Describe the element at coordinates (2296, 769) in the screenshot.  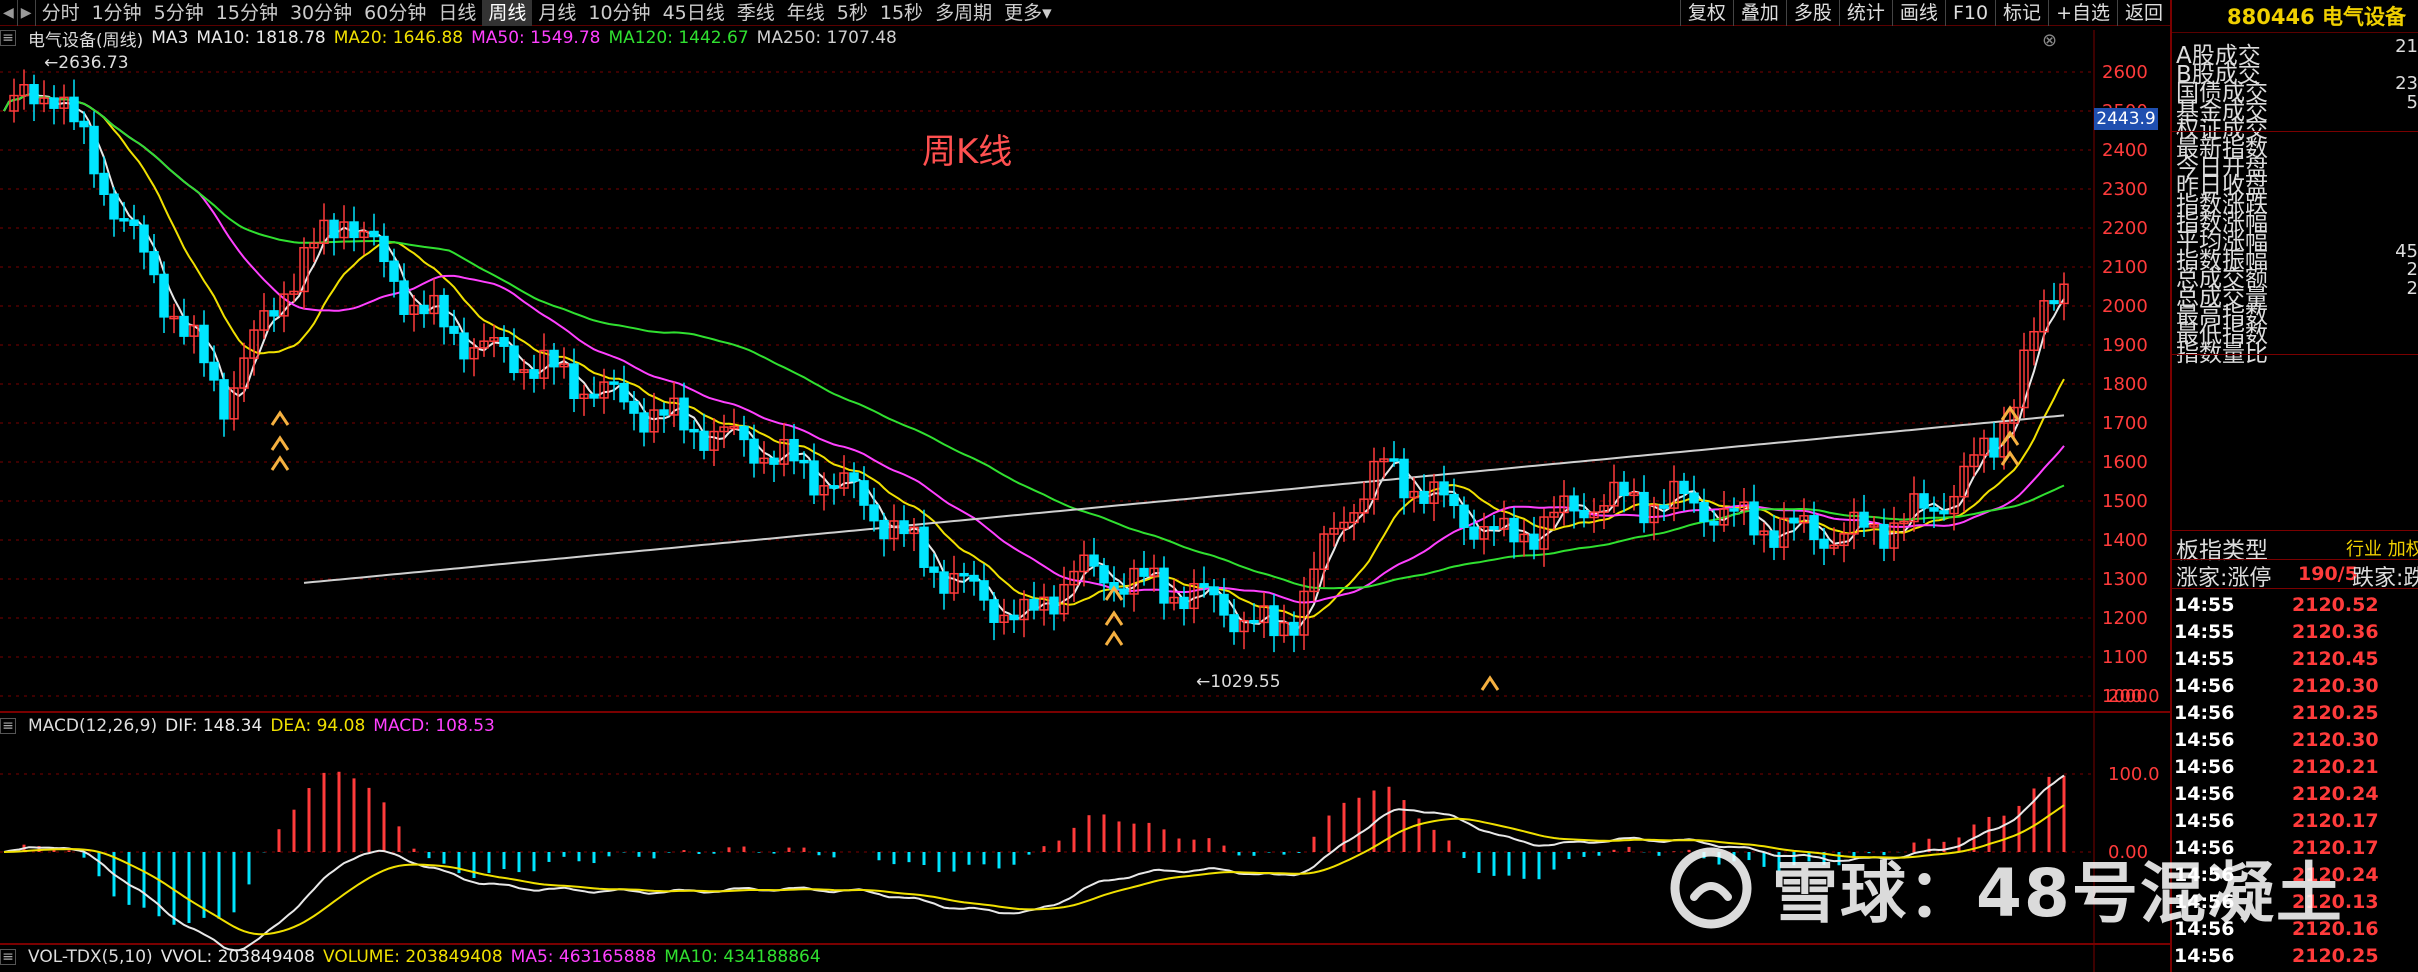
I see `tick-row: 14:56 2120.21` at that location.